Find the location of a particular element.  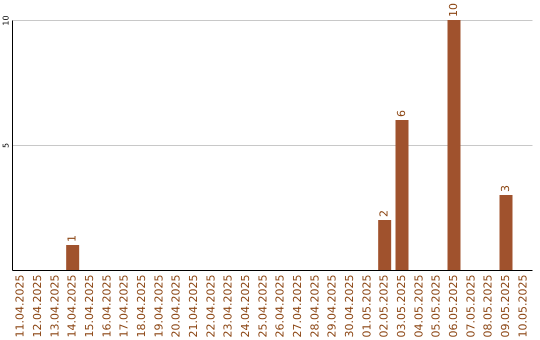

x-tick-label: 18.04.2025 is located at coordinates (141, 306).